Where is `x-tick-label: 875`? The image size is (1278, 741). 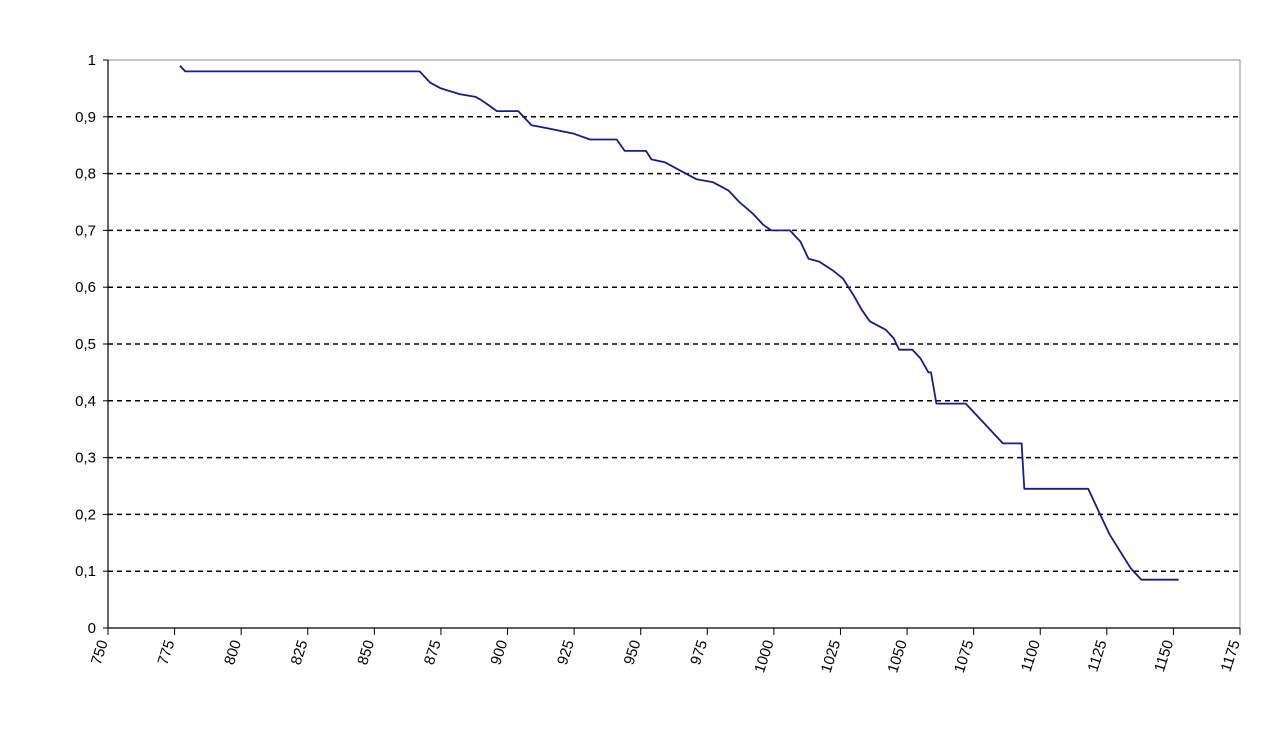
x-tick-label: 875 is located at coordinates (433, 652).